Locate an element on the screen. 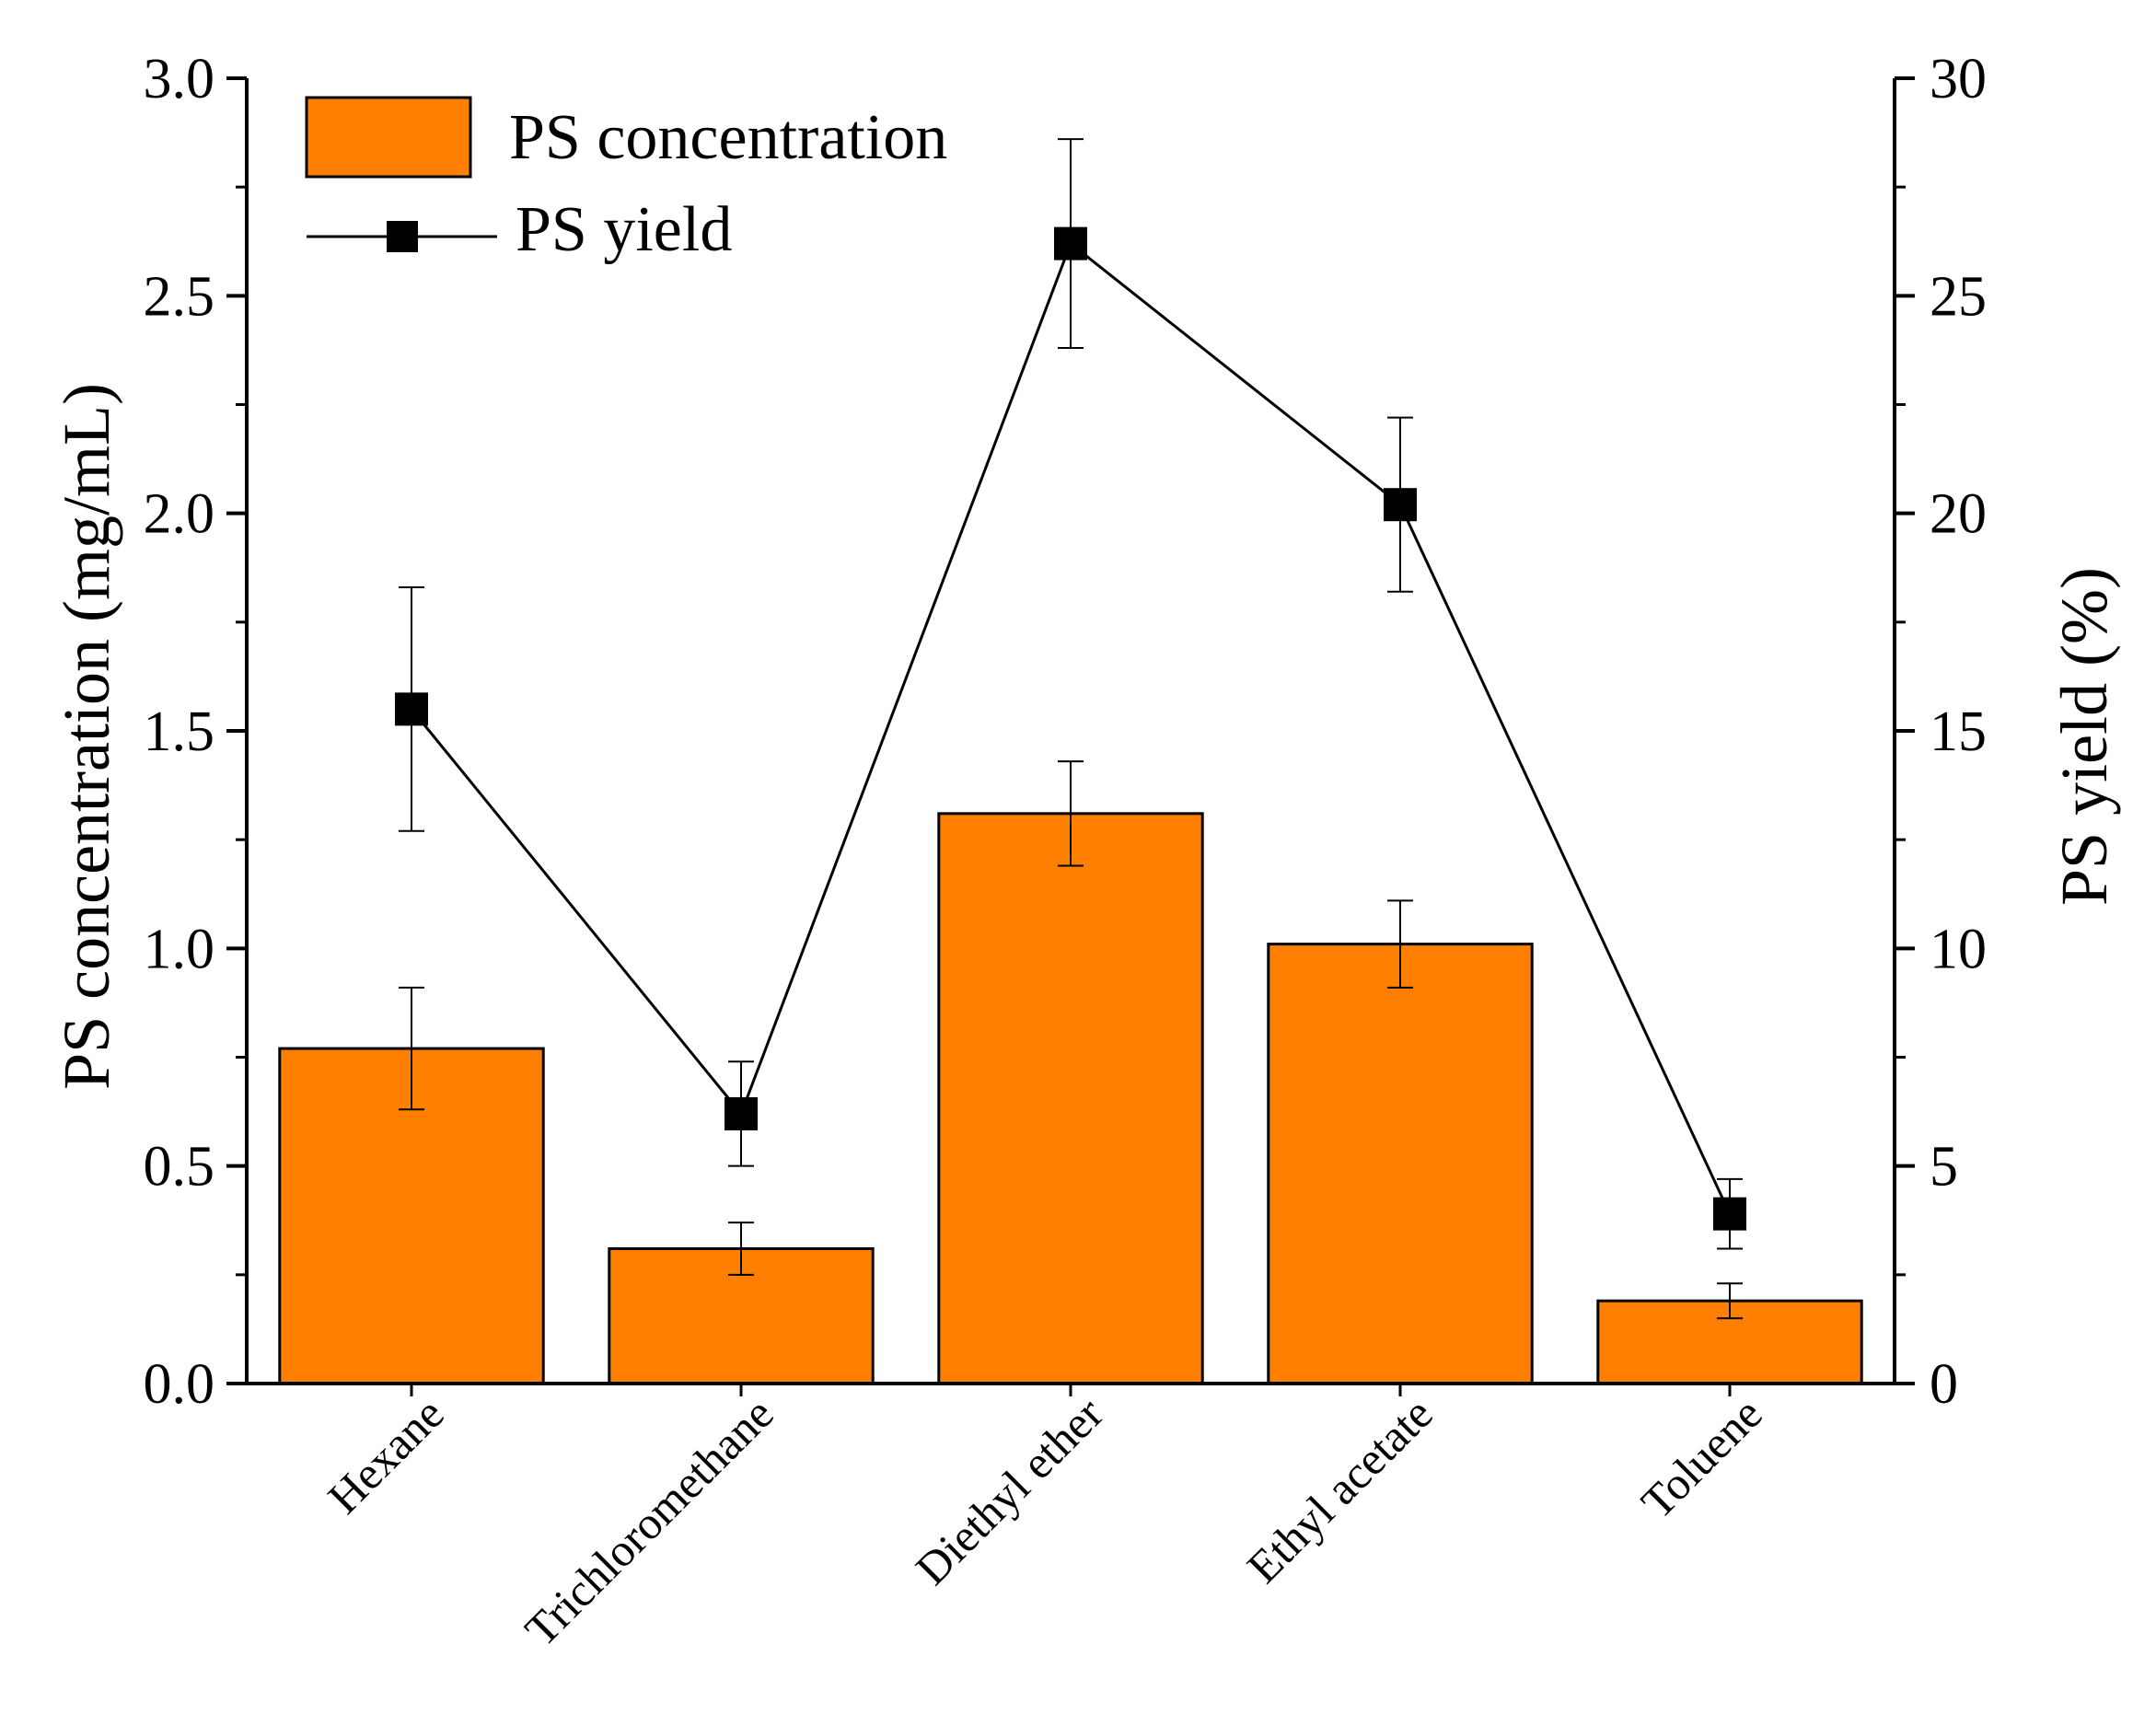  legend-bar-swatch is located at coordinates (388, 138).